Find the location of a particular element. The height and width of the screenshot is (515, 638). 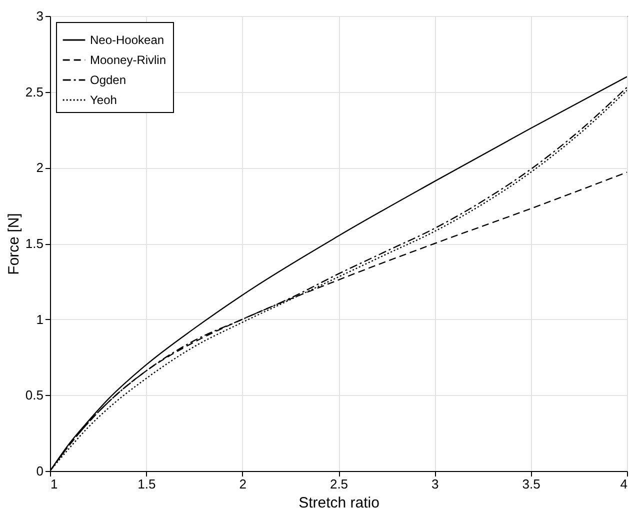

x-tick-label: 3 is located at coordinates (435, 484).